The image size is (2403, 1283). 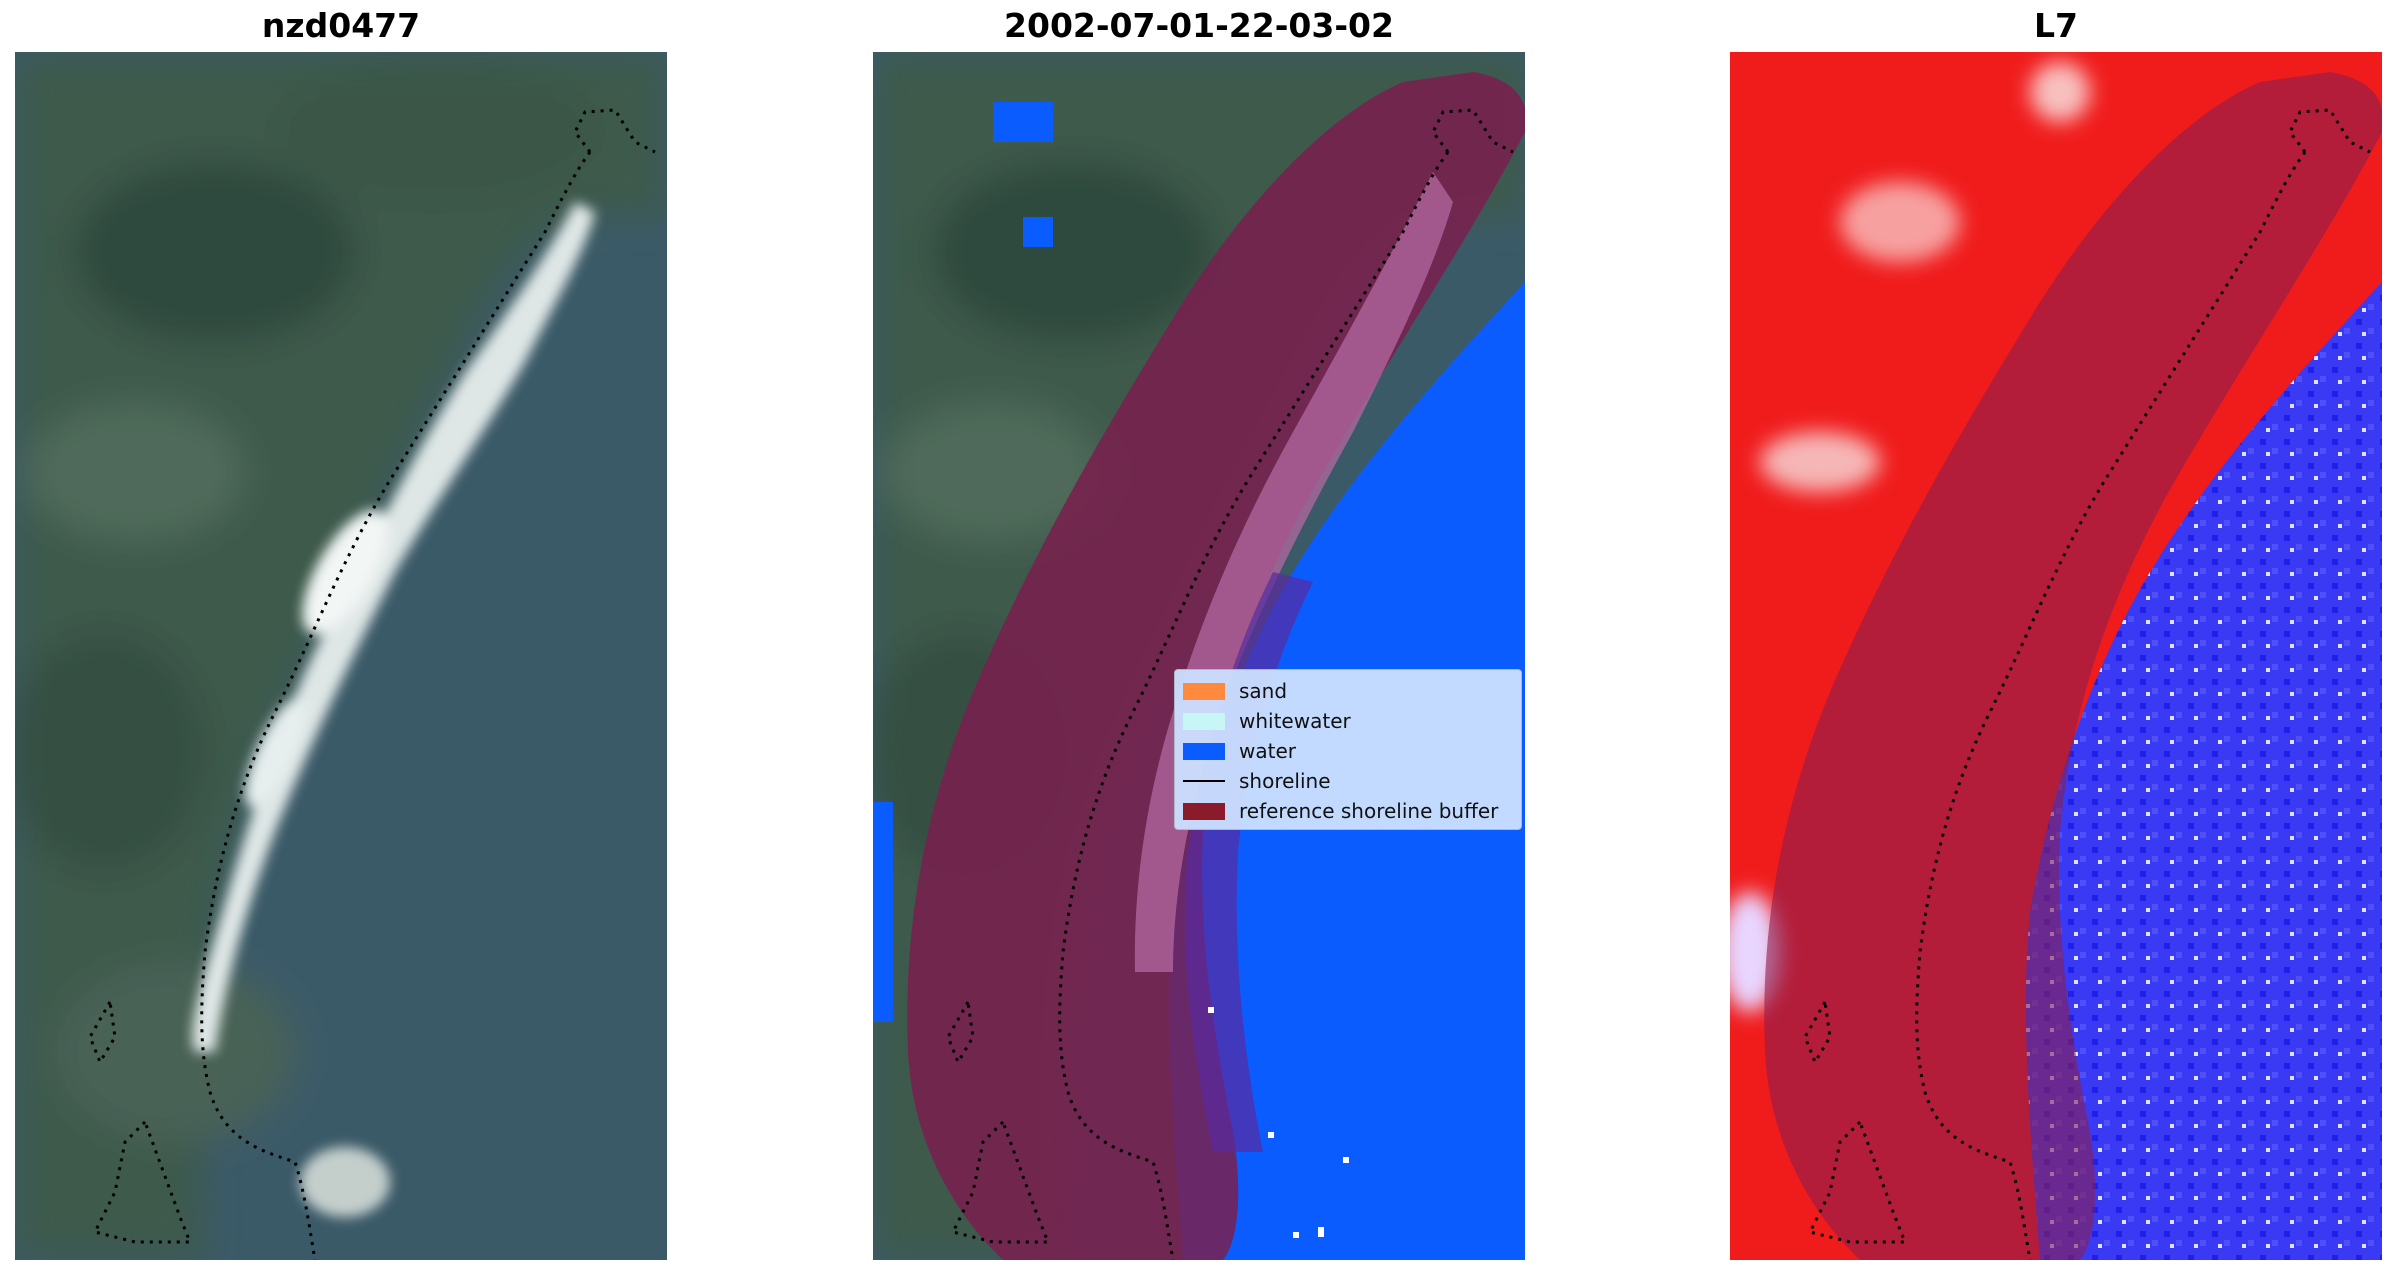 What do you see at coordinates (1204, 781) in the screenshot?
I see `shoreline-line-swatch` at bounding box center [1204, 781].